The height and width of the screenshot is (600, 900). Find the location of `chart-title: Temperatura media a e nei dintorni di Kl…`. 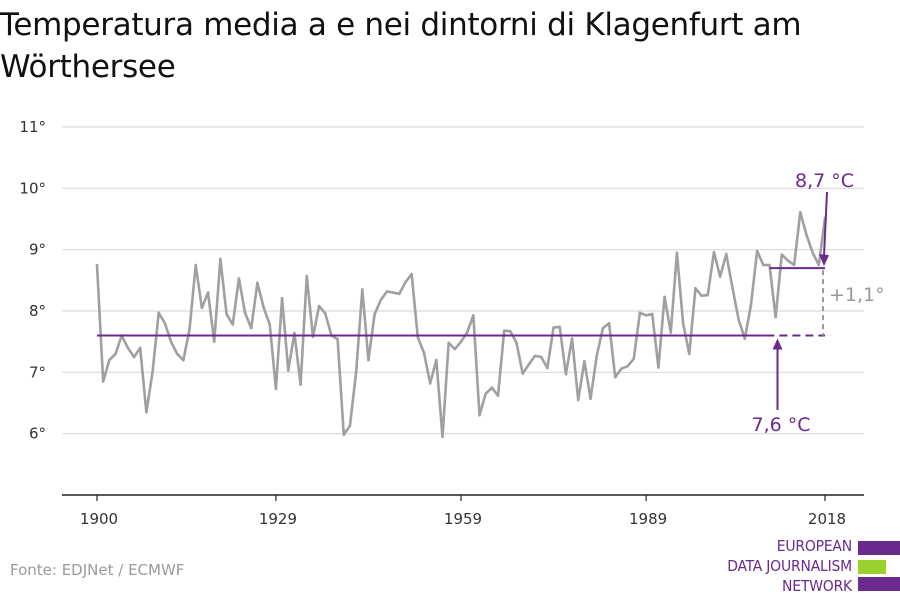

chart-title: Temperatura media a e nei dintorni di Kl… is located at coordinates (401, 46).